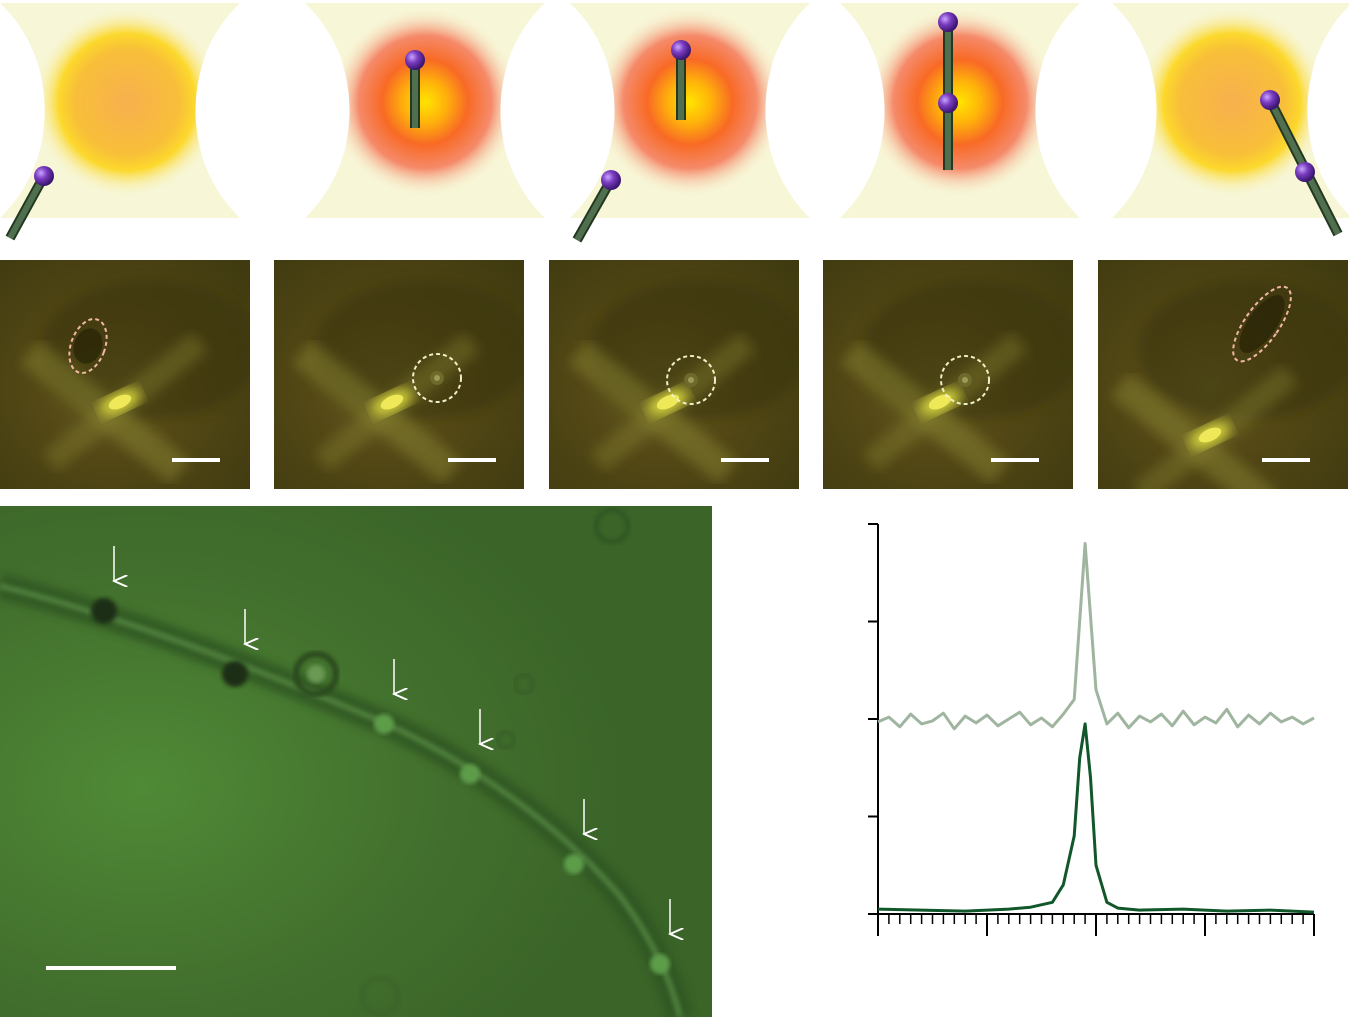  I want to click on series-line-dark, so click(1096, 818).